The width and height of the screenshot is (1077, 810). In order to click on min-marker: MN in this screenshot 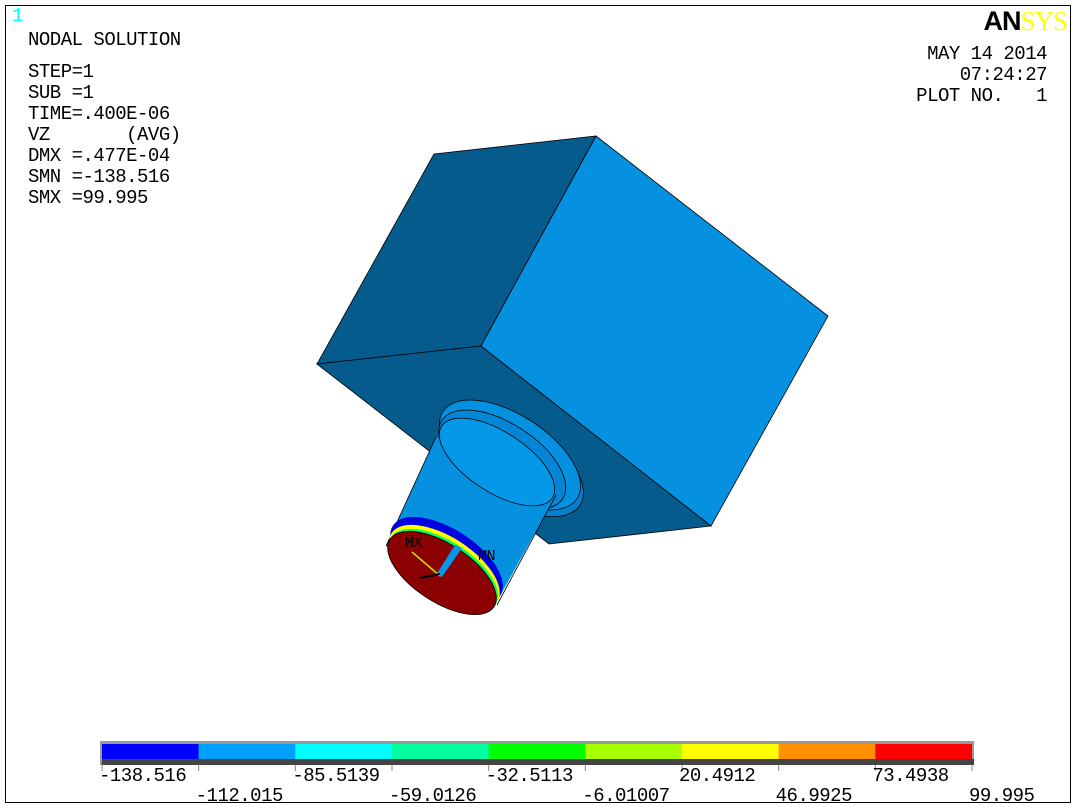, I will do `click(487, 556)`.